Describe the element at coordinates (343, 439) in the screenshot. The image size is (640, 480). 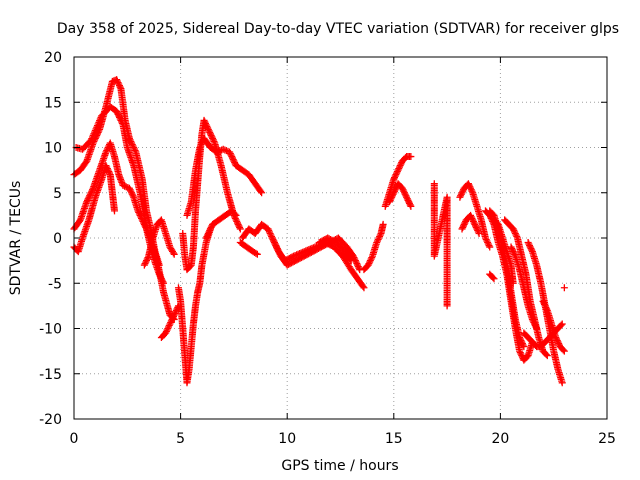
I see `x-tick-labels: 0 5 10 15 20 25` at that location.